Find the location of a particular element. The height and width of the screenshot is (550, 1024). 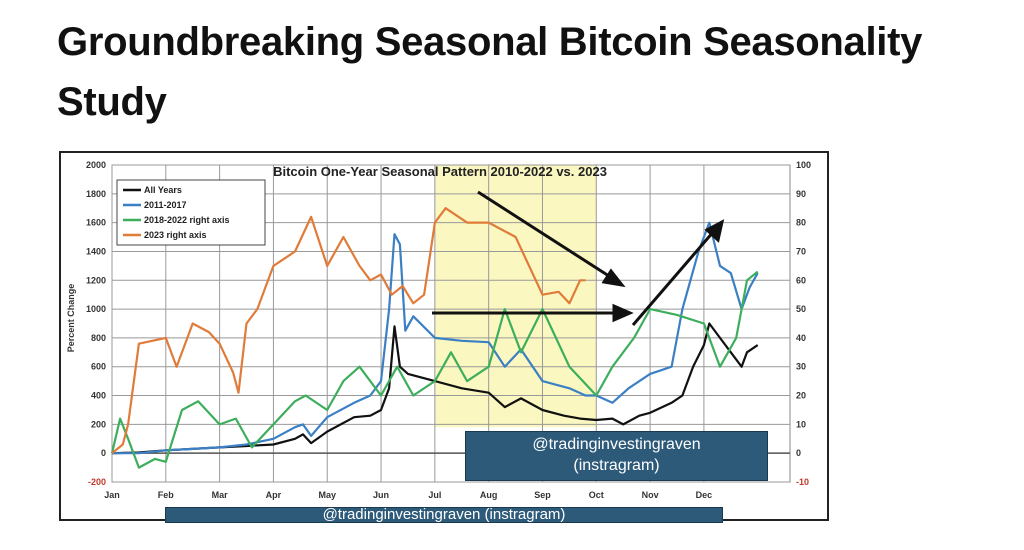

x-tick-label: Apr is located at coordinates (274, 495).